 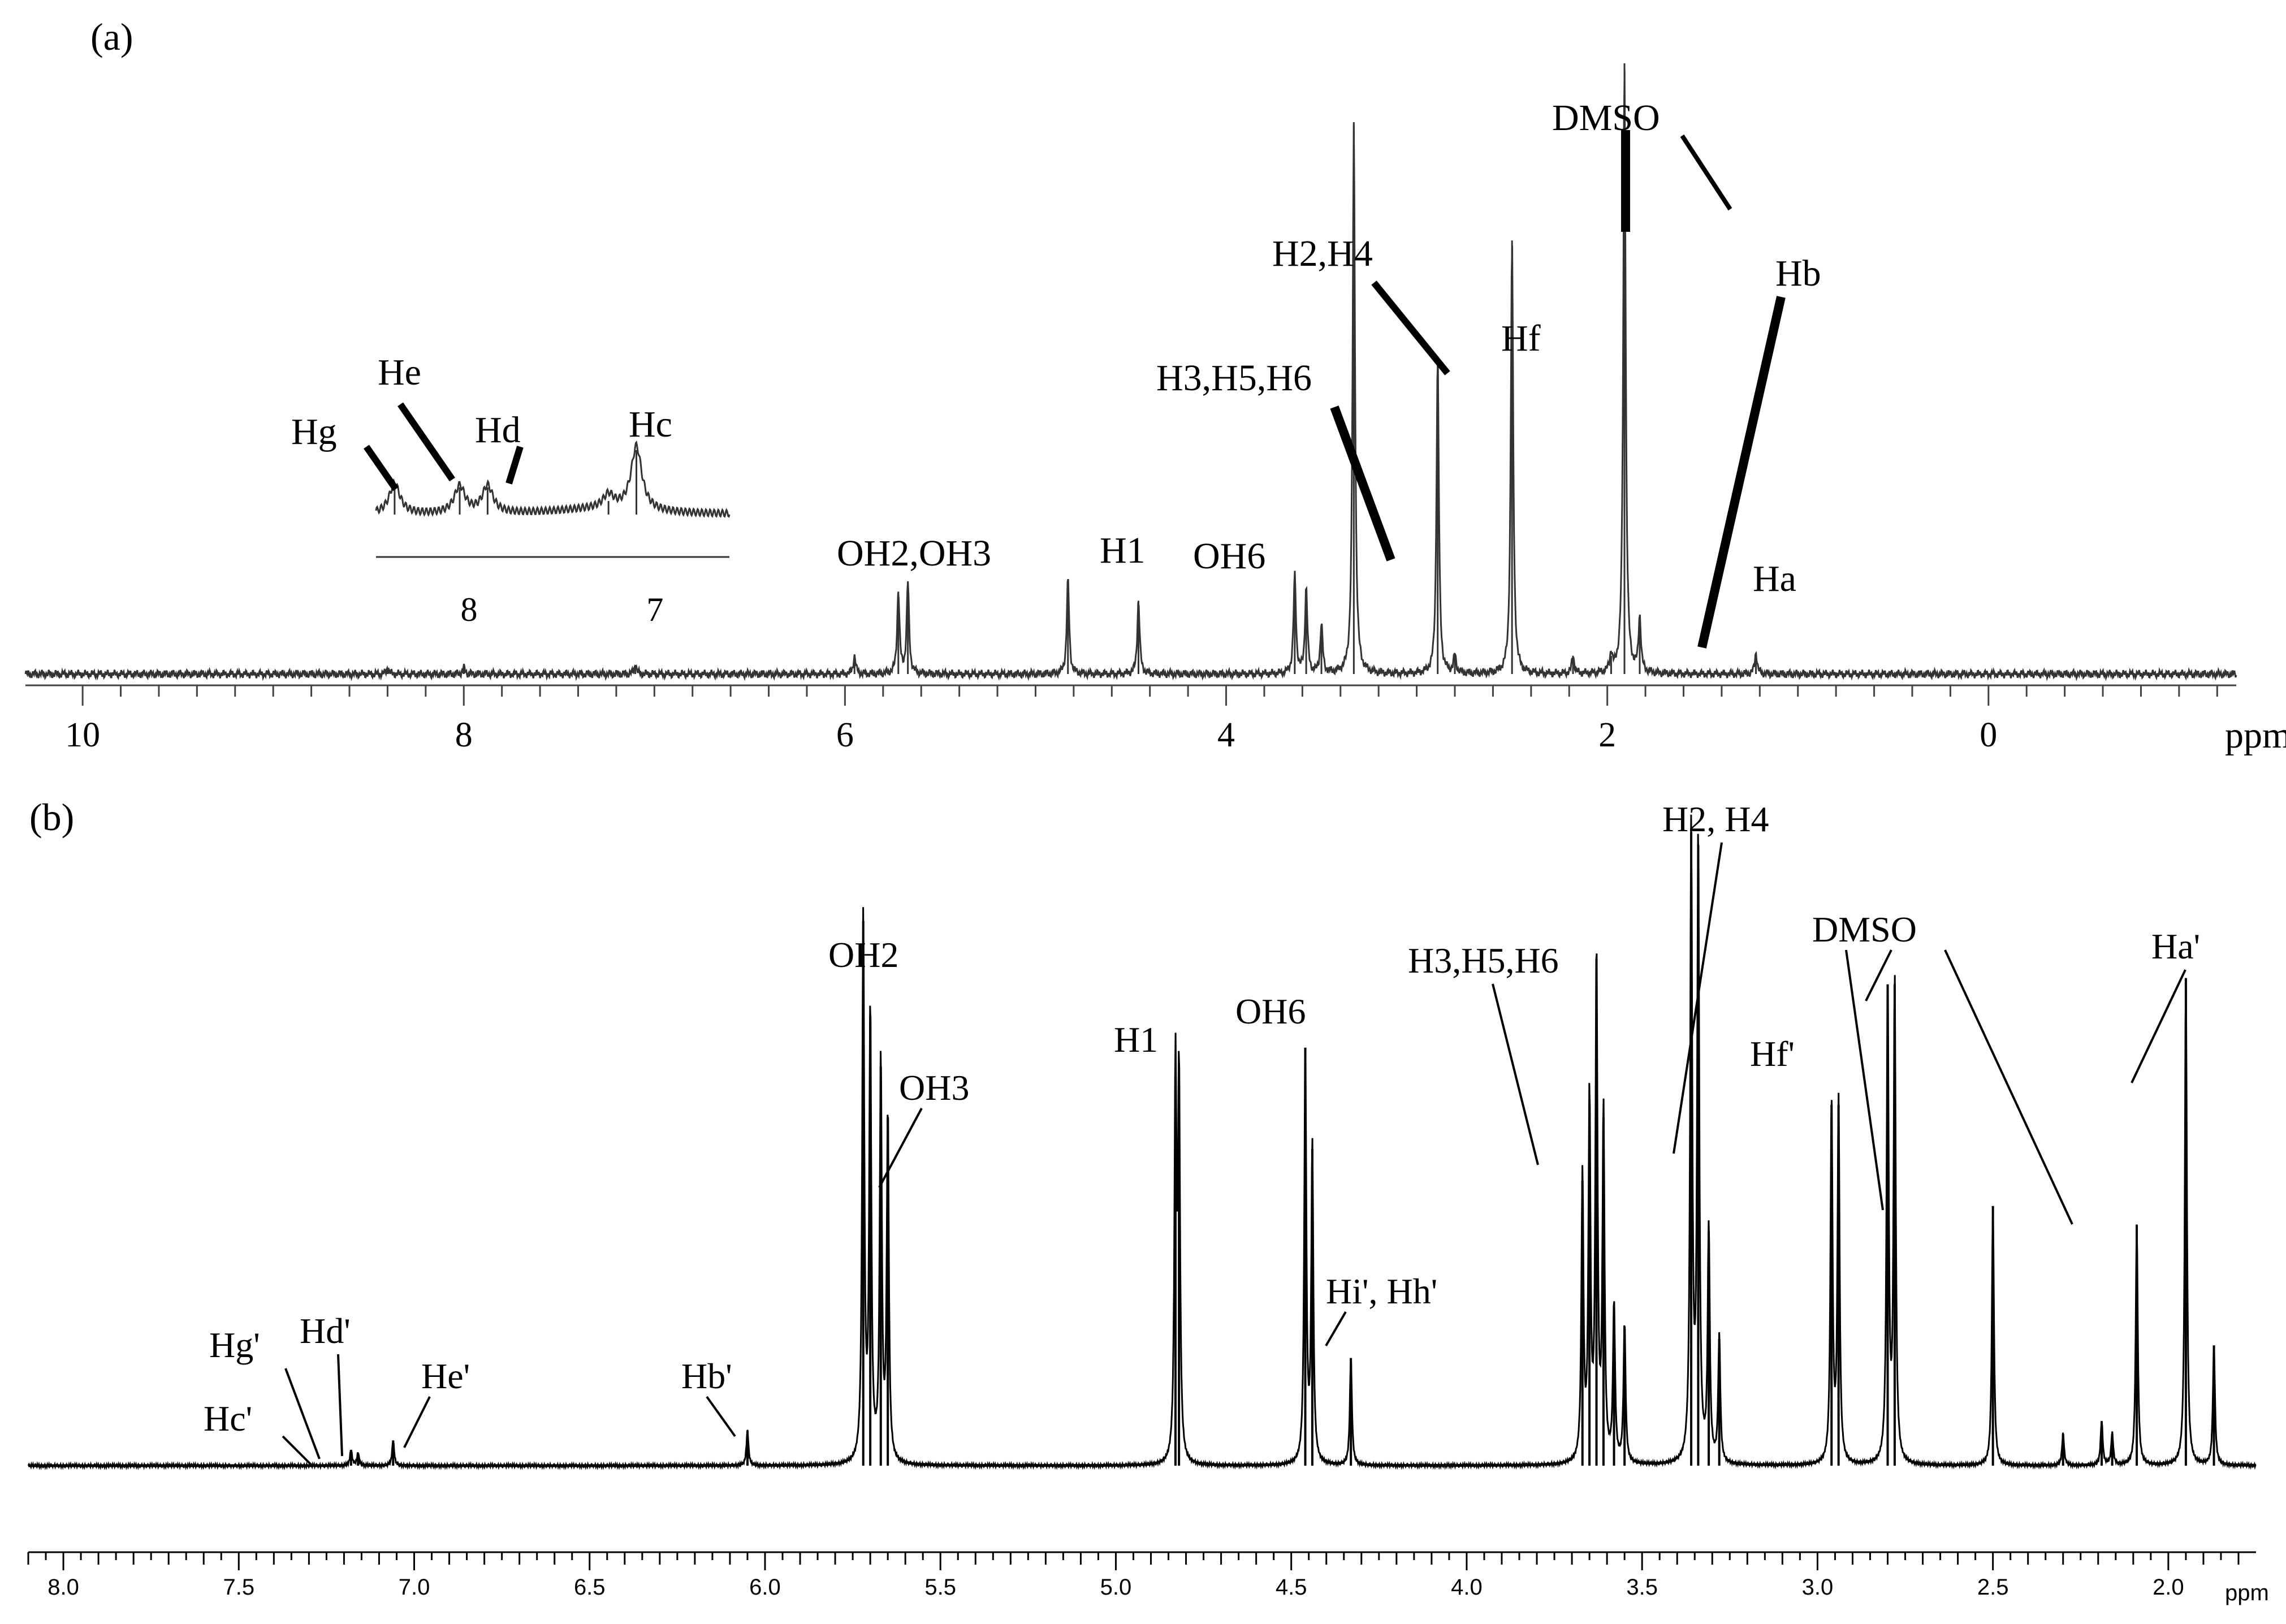 I want to click on annotation-b-13: DMSO, so click(x=1864, y=929).